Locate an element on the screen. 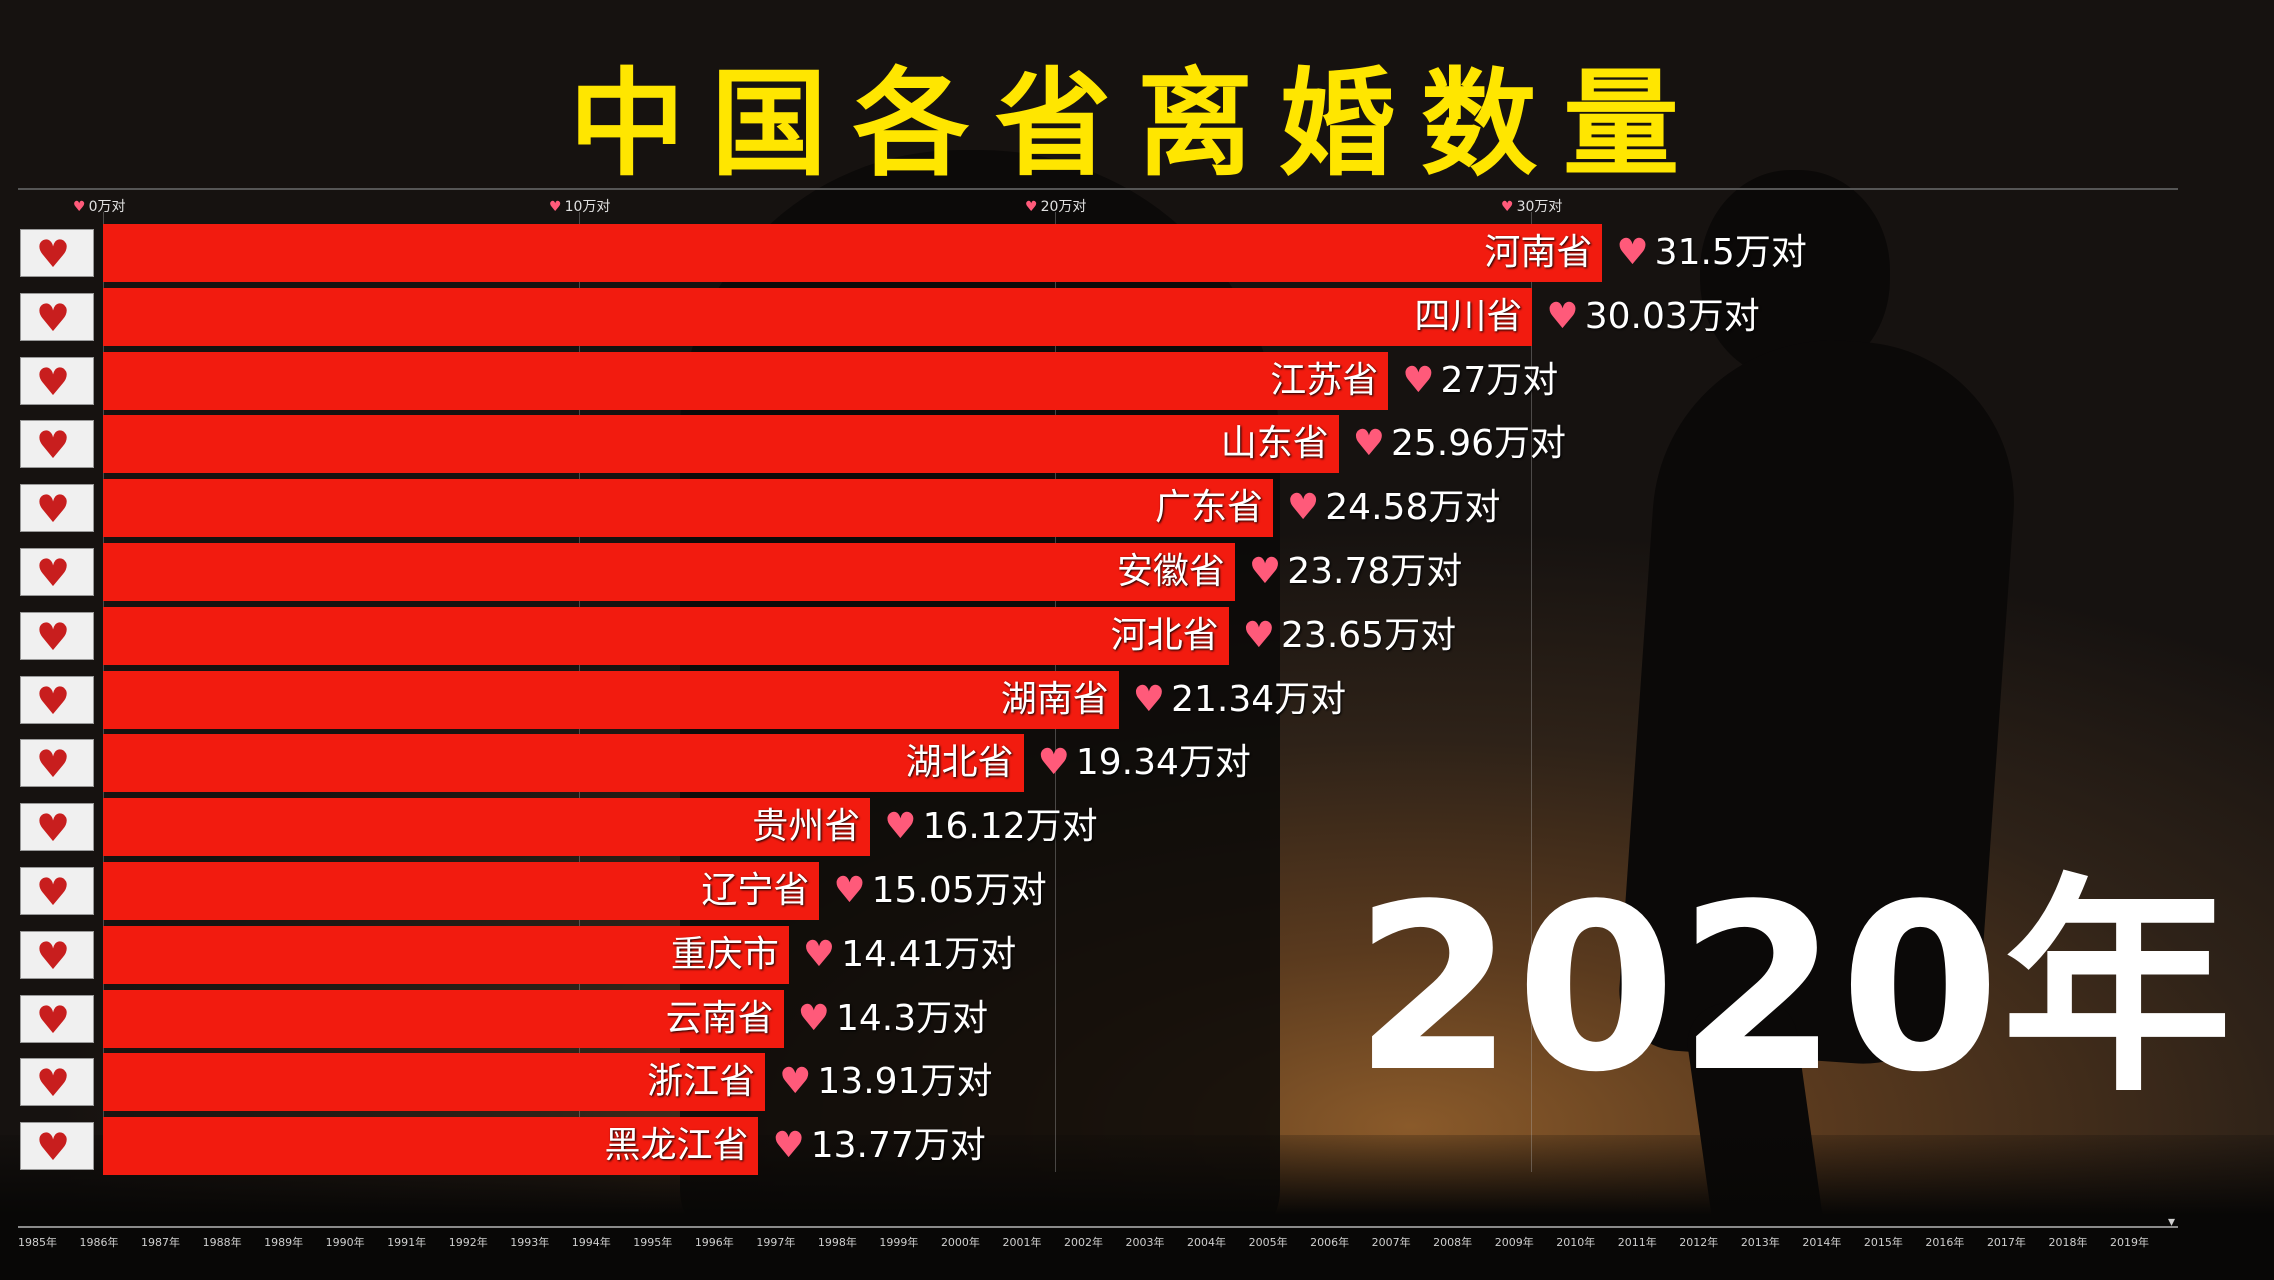 The width and height of the screenshot is (2274, 1280). timeline-year-label: 1990年 is located at coordinates (345, 1242).